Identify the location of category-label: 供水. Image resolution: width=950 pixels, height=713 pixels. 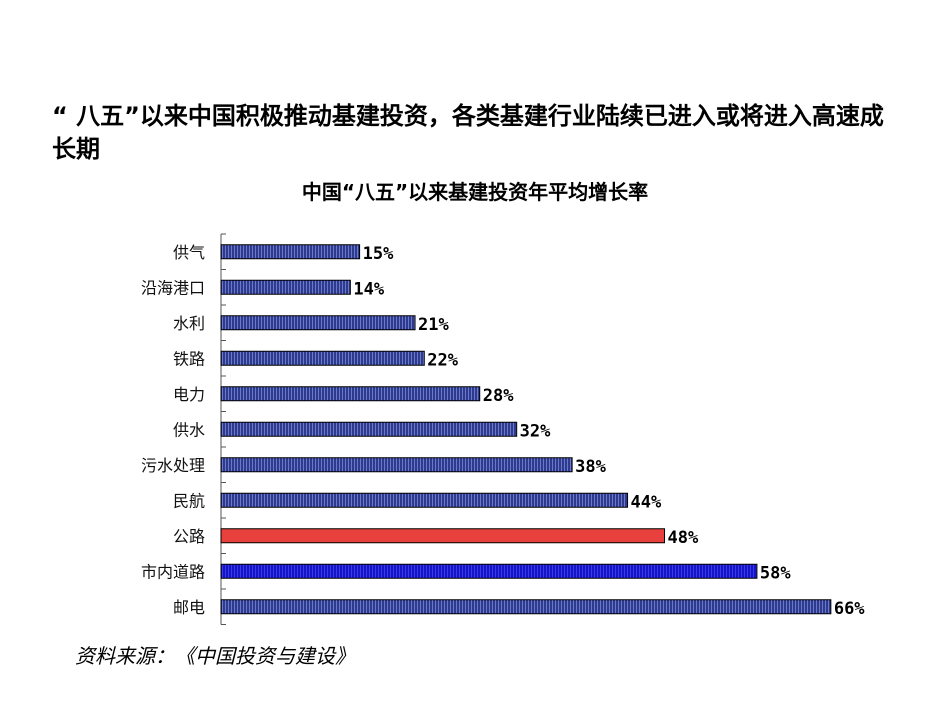
(189, 429).